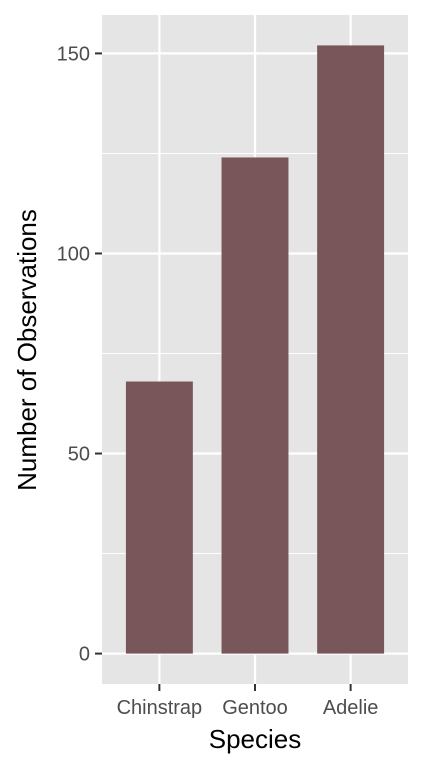  I want to click on bar-adelie, so click(351, 349).